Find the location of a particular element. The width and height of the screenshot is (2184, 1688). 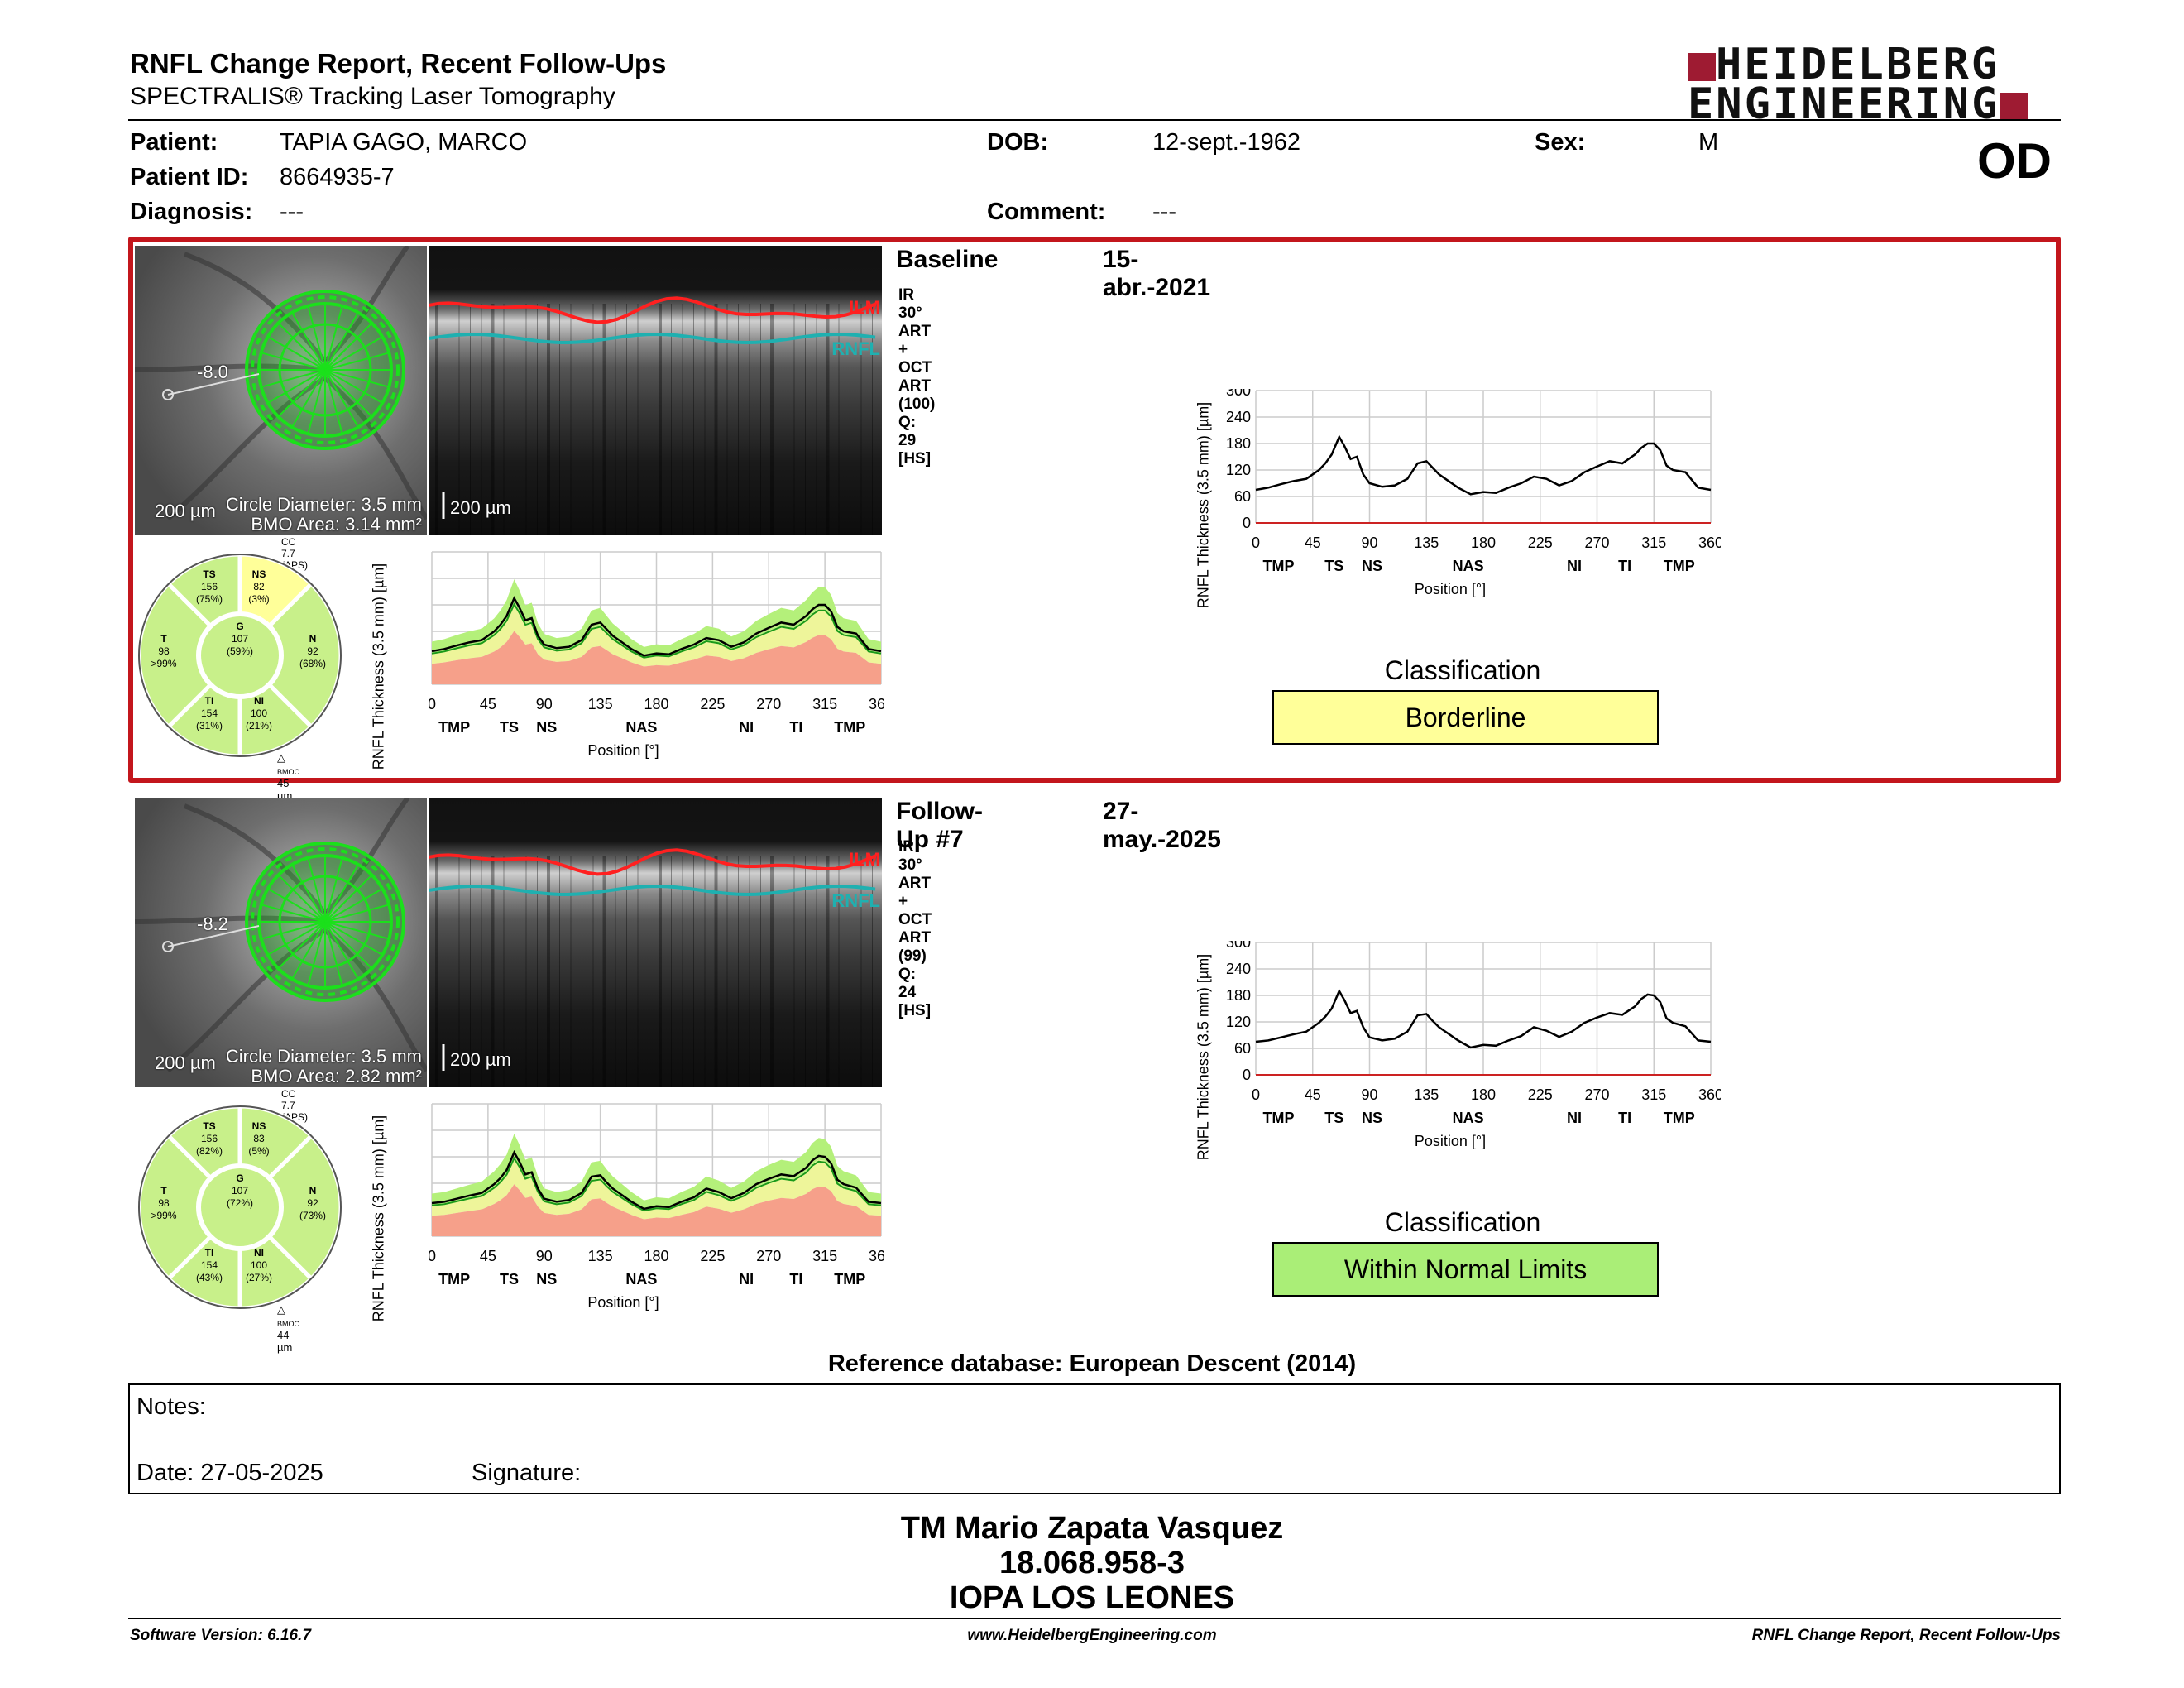

footer-report-name: RNFL Change Report, Recent Follow-Ups is located at coordinates (1906, 1635).